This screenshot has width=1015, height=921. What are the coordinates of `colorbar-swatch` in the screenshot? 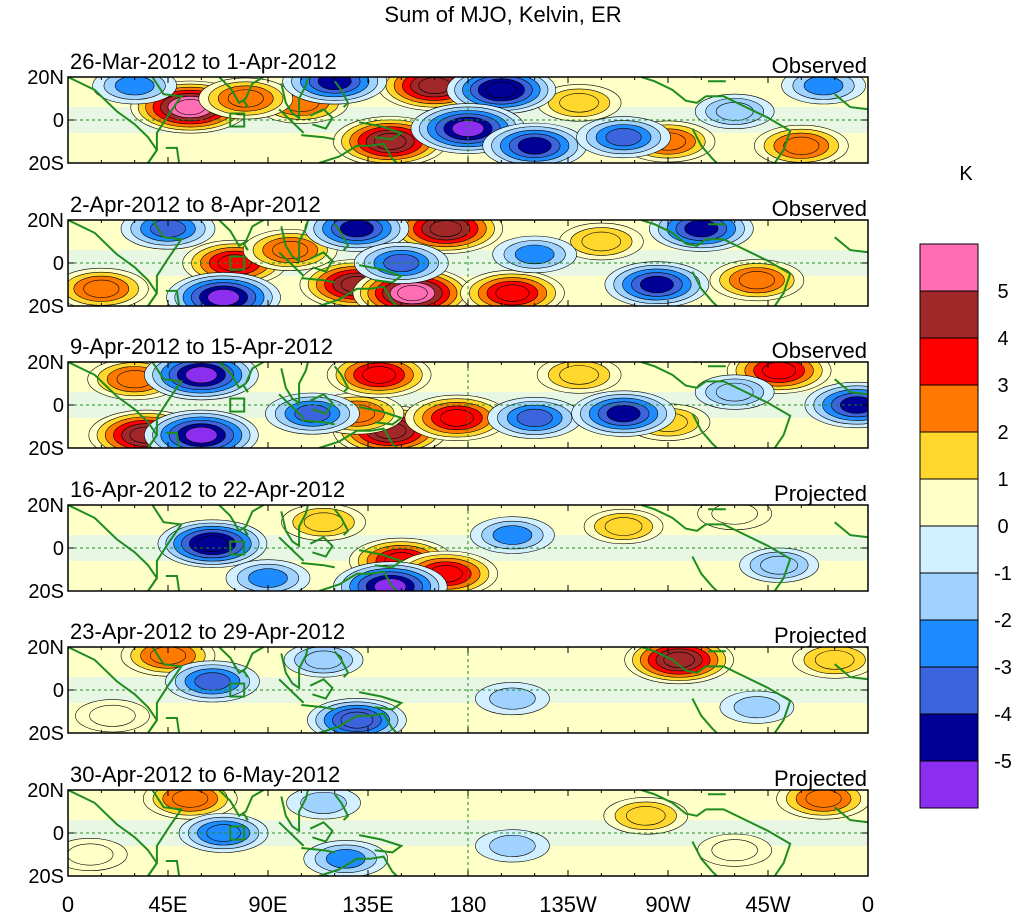 It's located at (949, 737).